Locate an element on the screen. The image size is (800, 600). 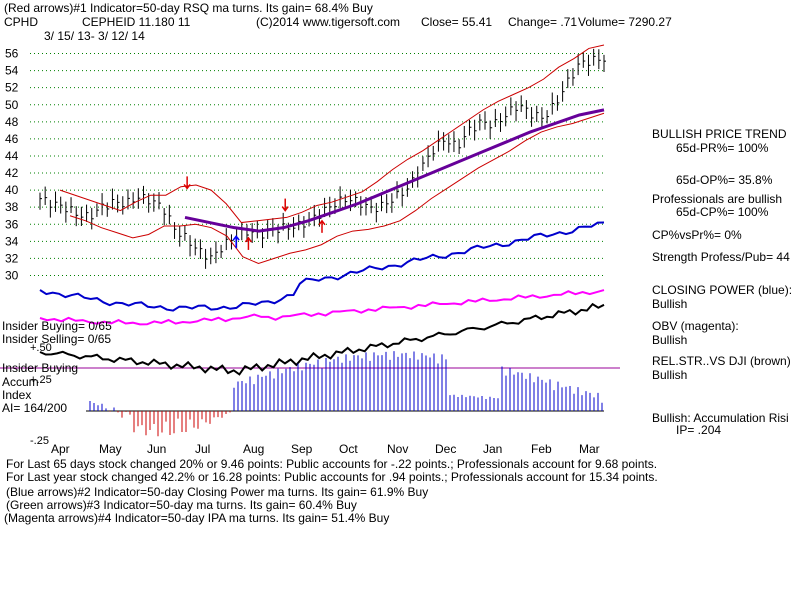
volume-value: Volume= 7290.27 is located at coordinates (625, 22).